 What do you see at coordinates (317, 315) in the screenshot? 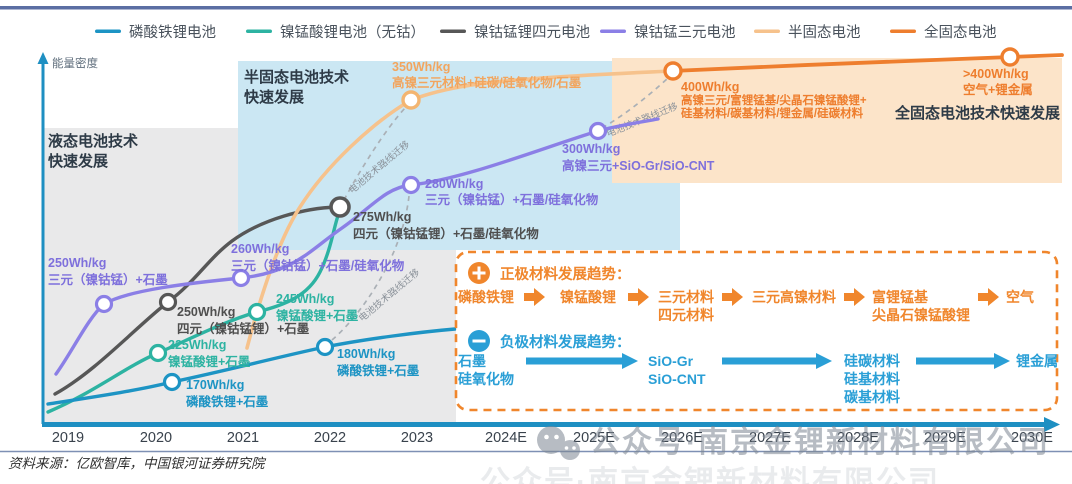
I see `label-245-desc: 镍锰酸锂+石墨` at bounding box center [317, 315].